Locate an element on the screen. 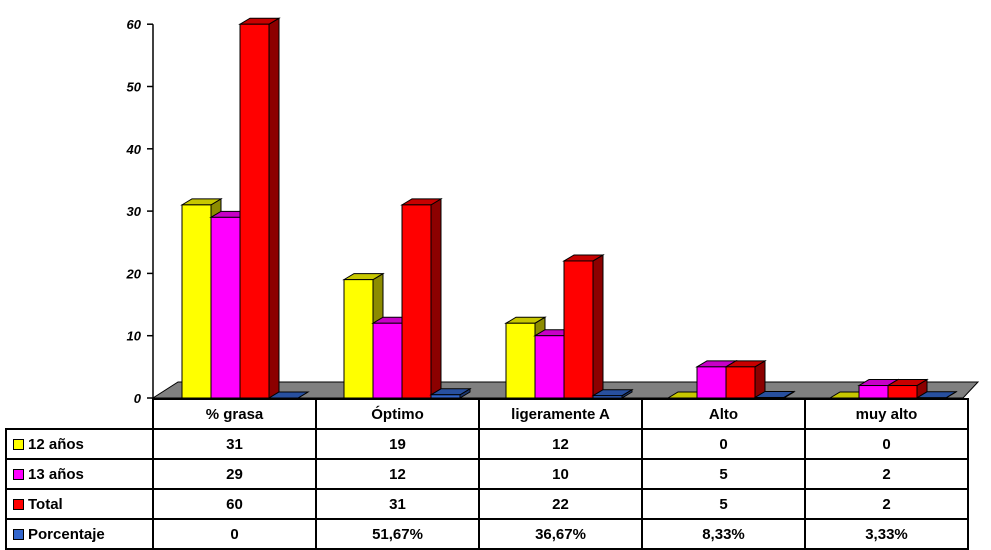 This screenshot has height=550, width=991. table-row-12-anos: 12 años 31 19 12 0 0 is located at coordinates (487, 444).